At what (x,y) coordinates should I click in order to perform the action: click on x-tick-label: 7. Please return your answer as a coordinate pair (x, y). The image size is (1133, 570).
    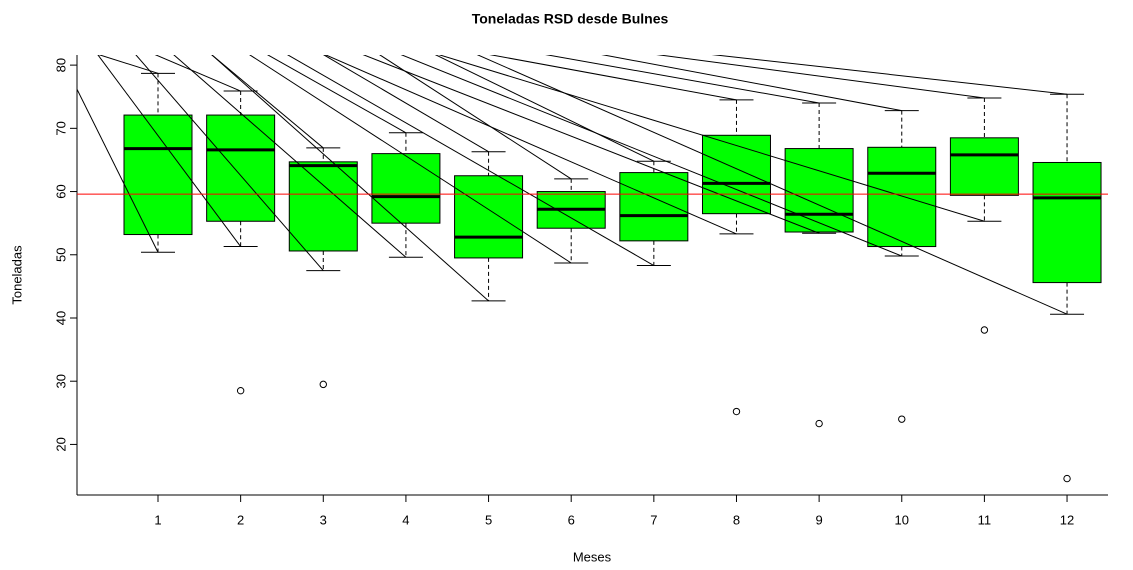
    Looking at the image, I should click on (653, 519).